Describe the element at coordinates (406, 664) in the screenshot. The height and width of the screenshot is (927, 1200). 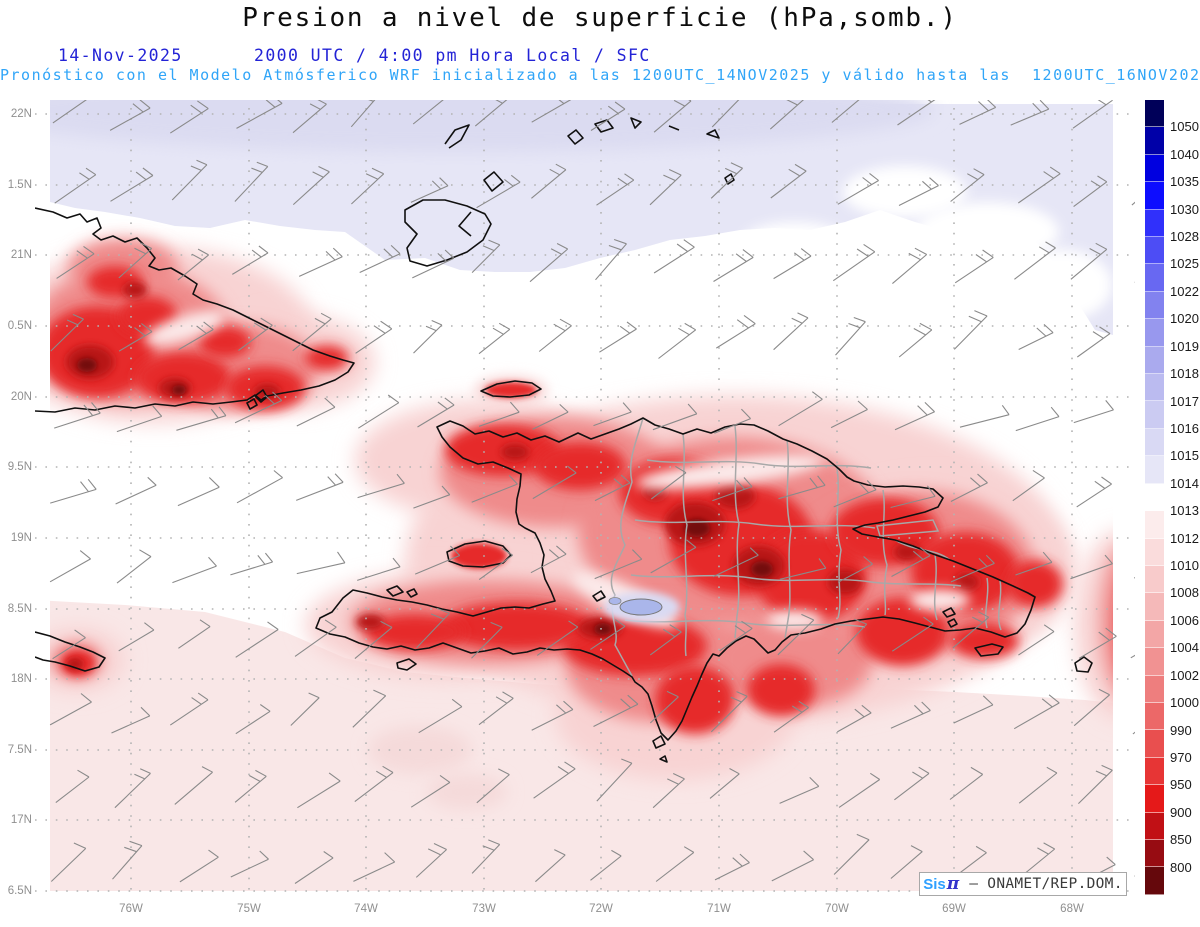
I see `coastline-ile-a-vache` at that location.